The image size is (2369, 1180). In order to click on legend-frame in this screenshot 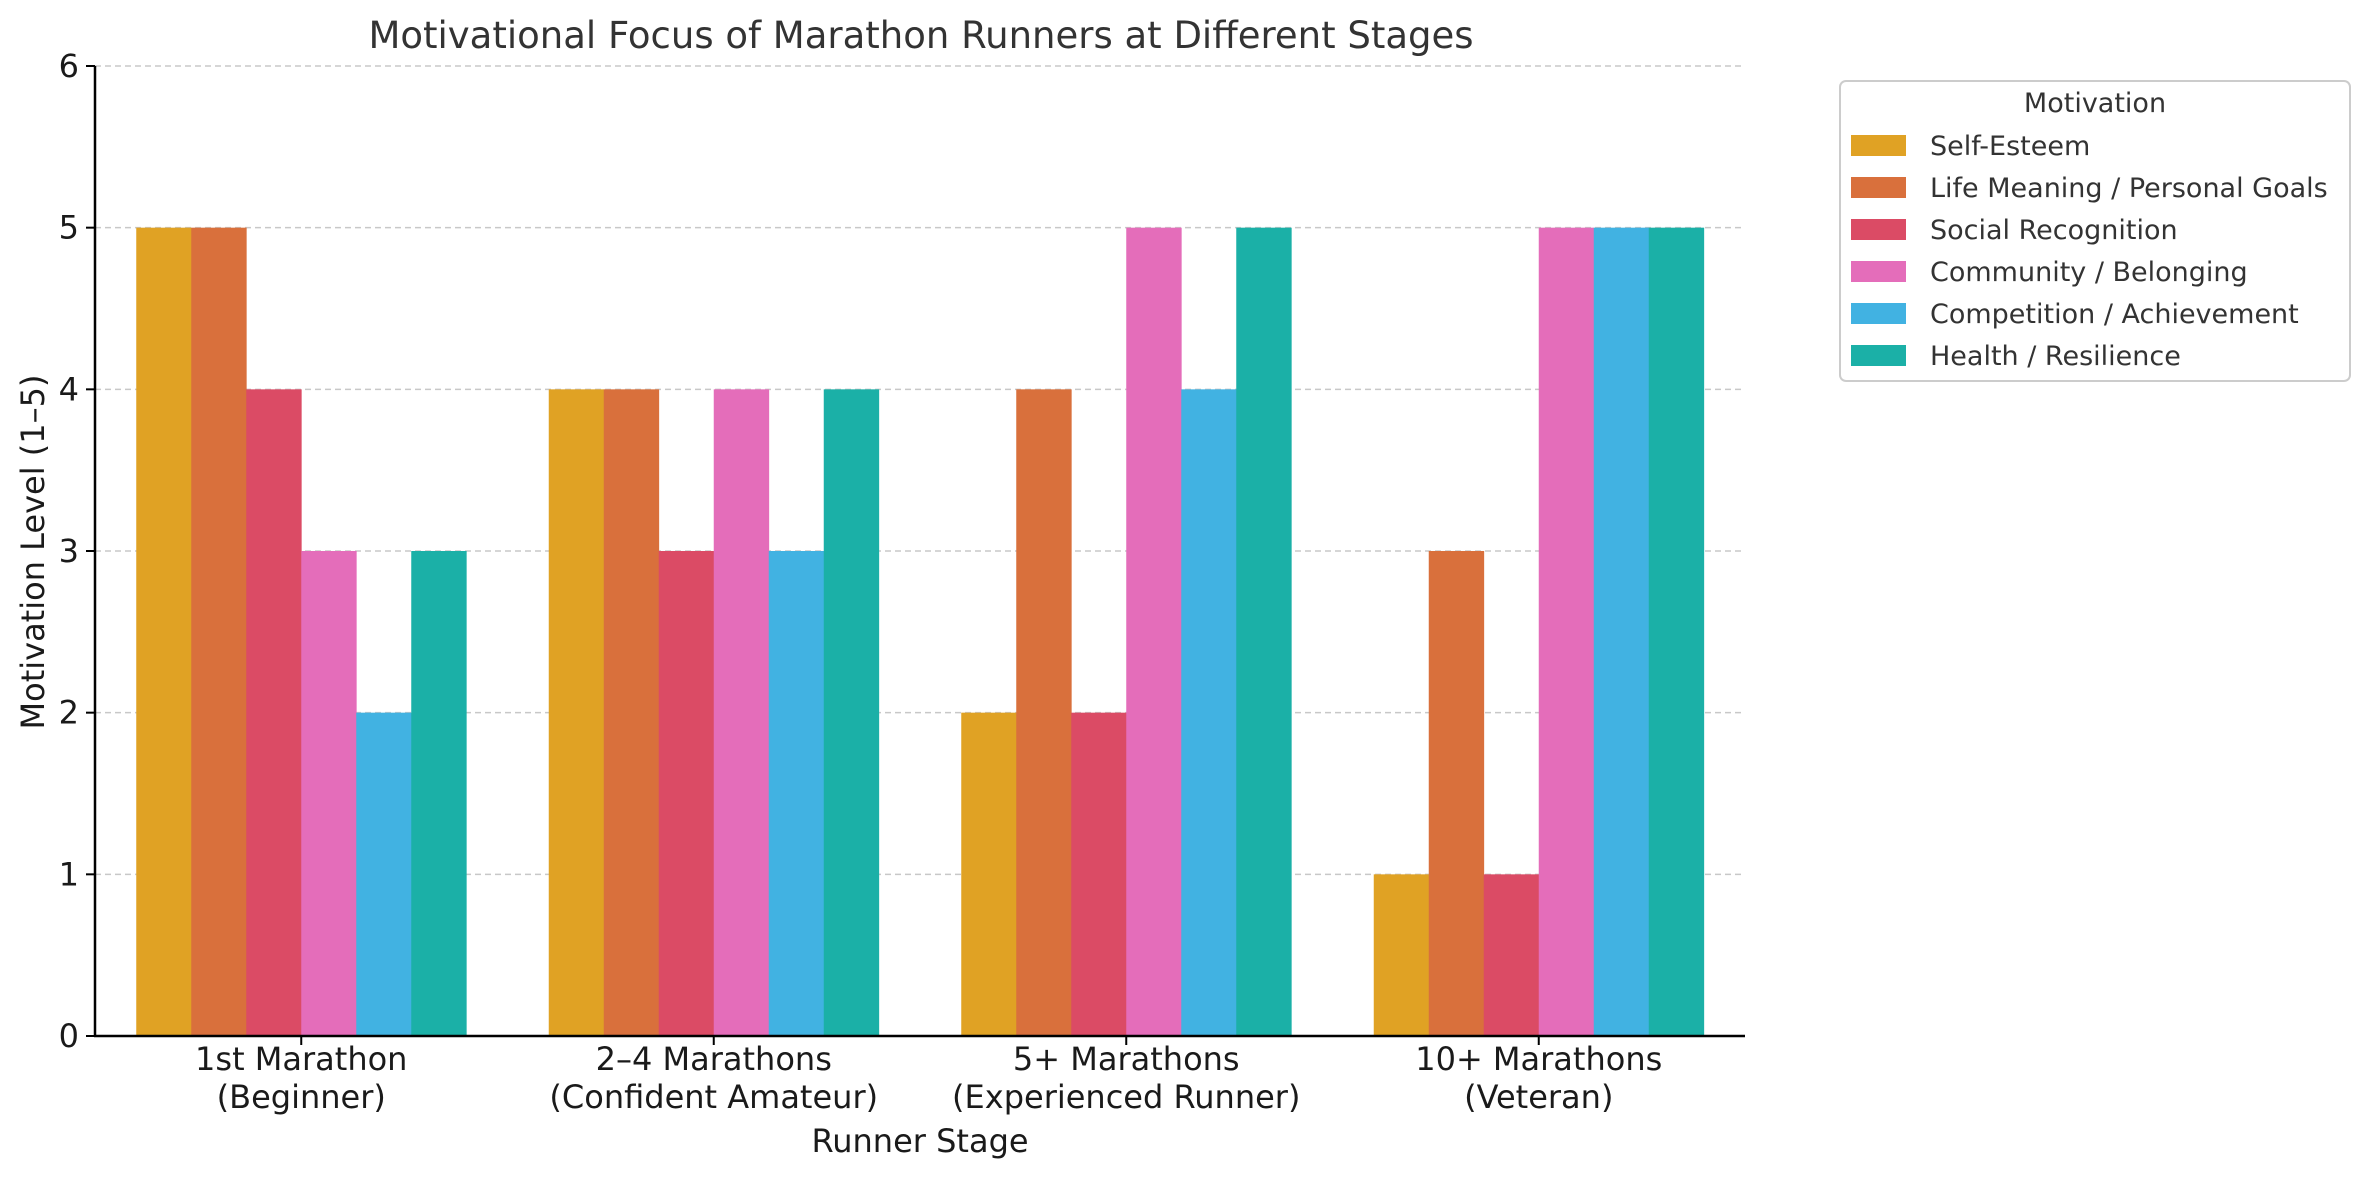, I will do `click(2095, 231)`.